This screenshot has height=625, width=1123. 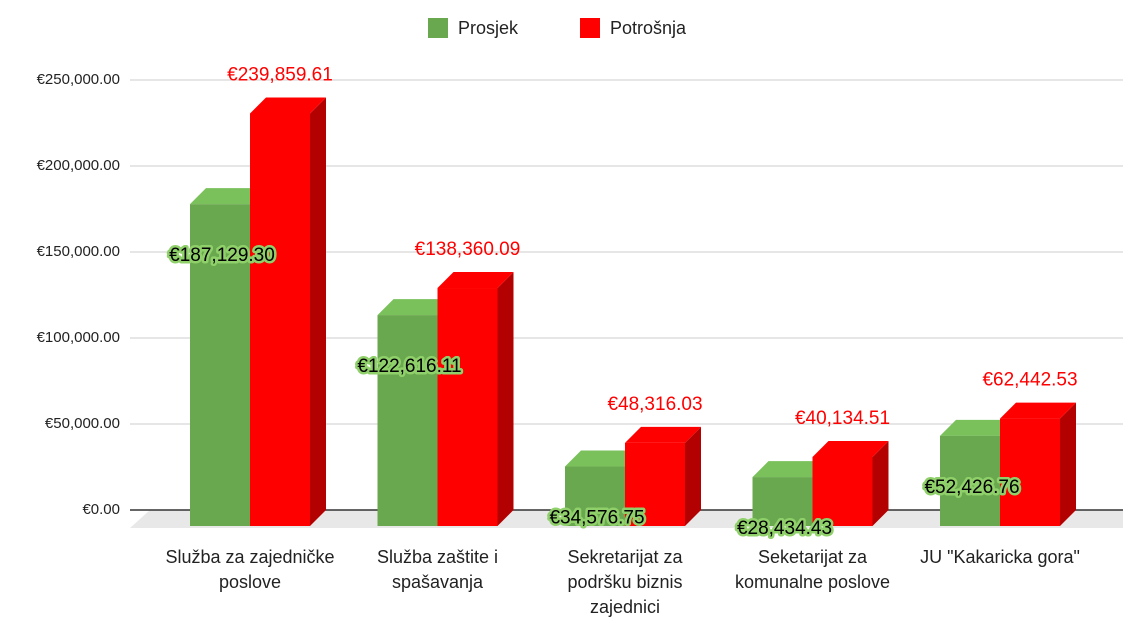 I want to click on y-tick-label: €100,000.00, so click(x=78, y=337).